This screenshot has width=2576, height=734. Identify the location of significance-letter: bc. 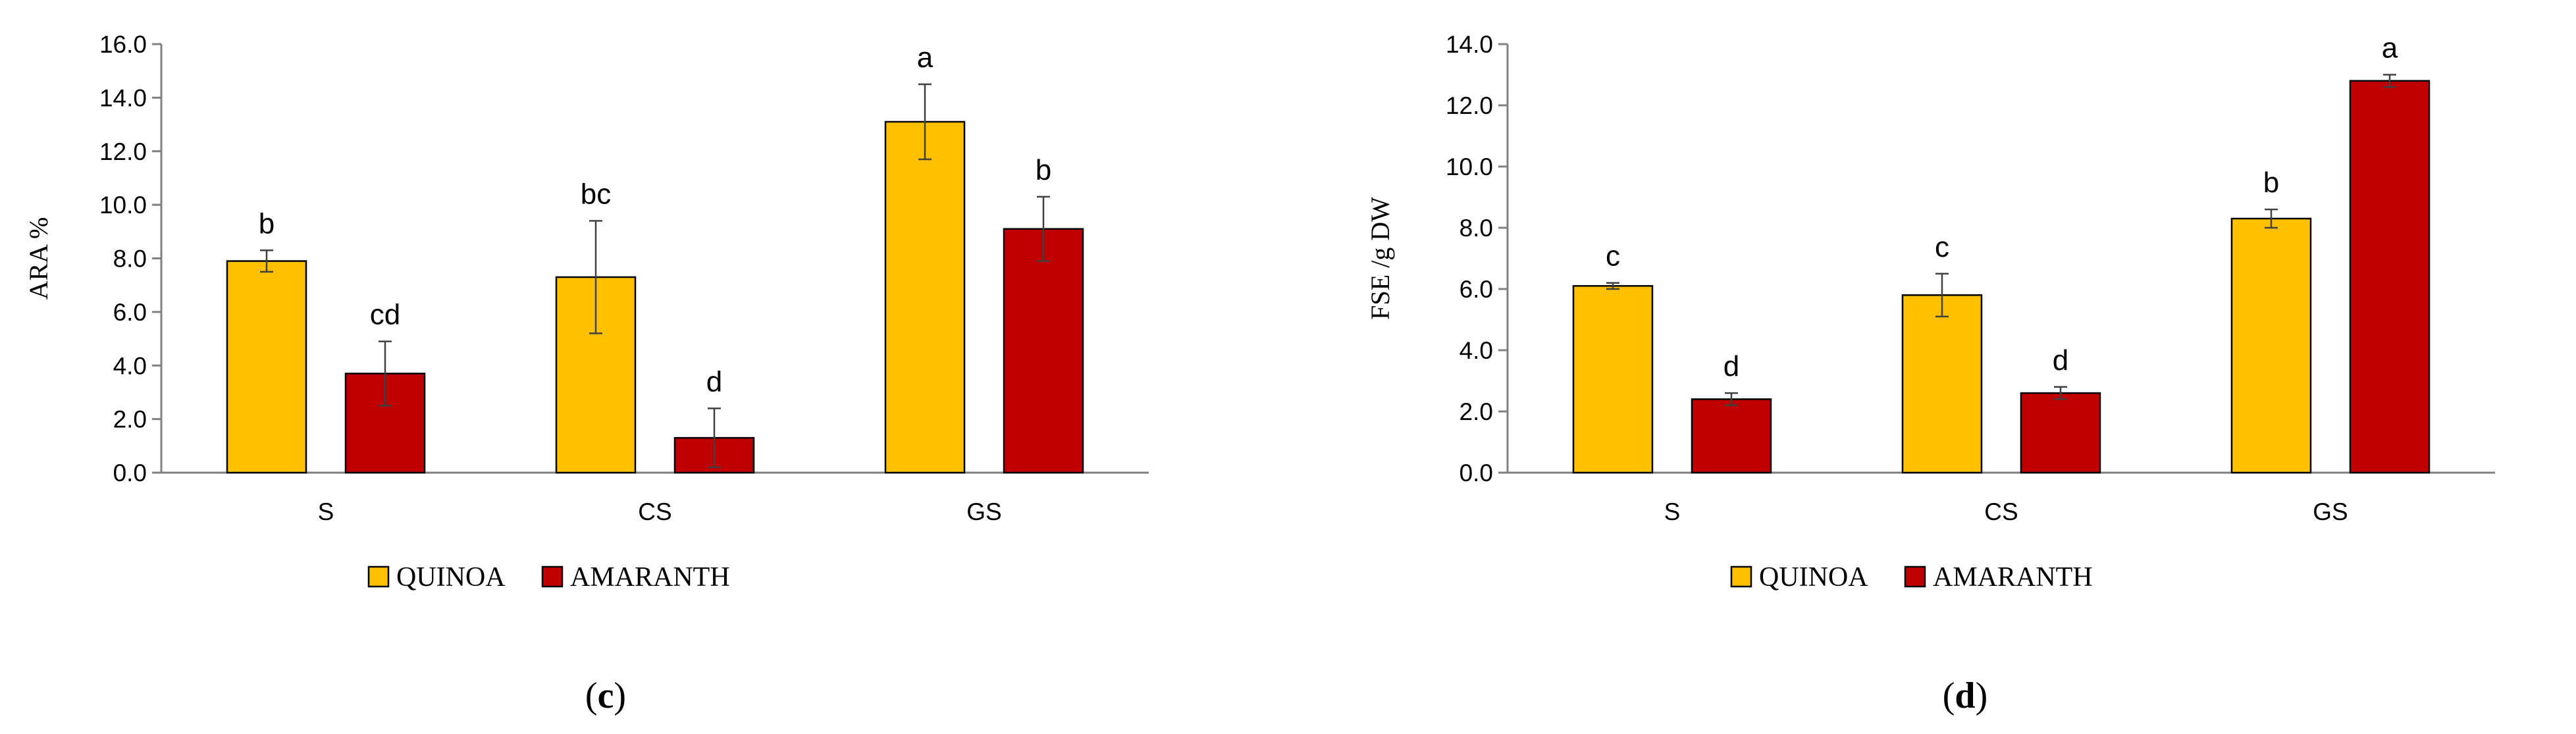
(596, 195).